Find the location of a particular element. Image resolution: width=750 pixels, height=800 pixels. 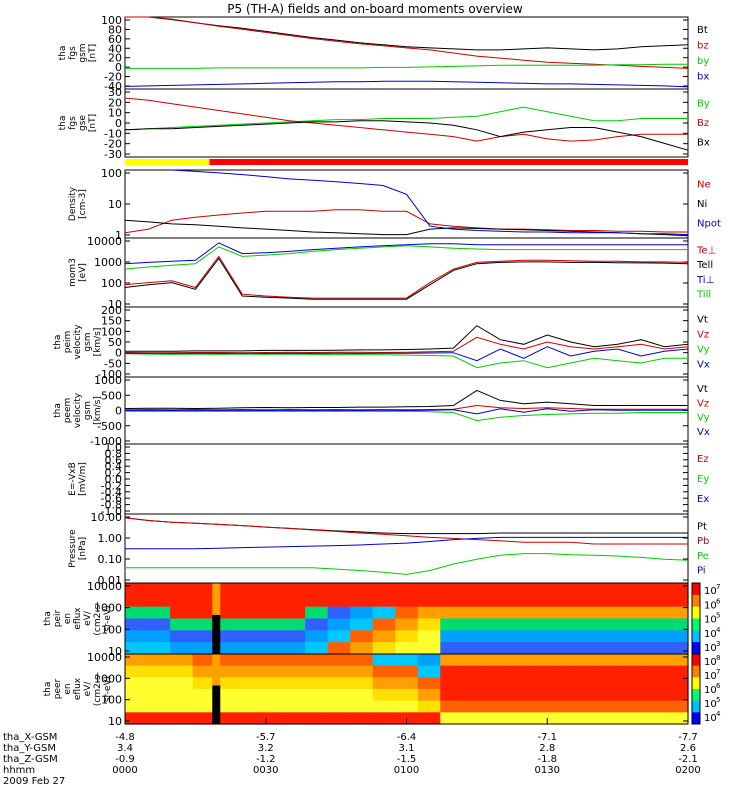

panel-frame is located at coordinates (406, 53).